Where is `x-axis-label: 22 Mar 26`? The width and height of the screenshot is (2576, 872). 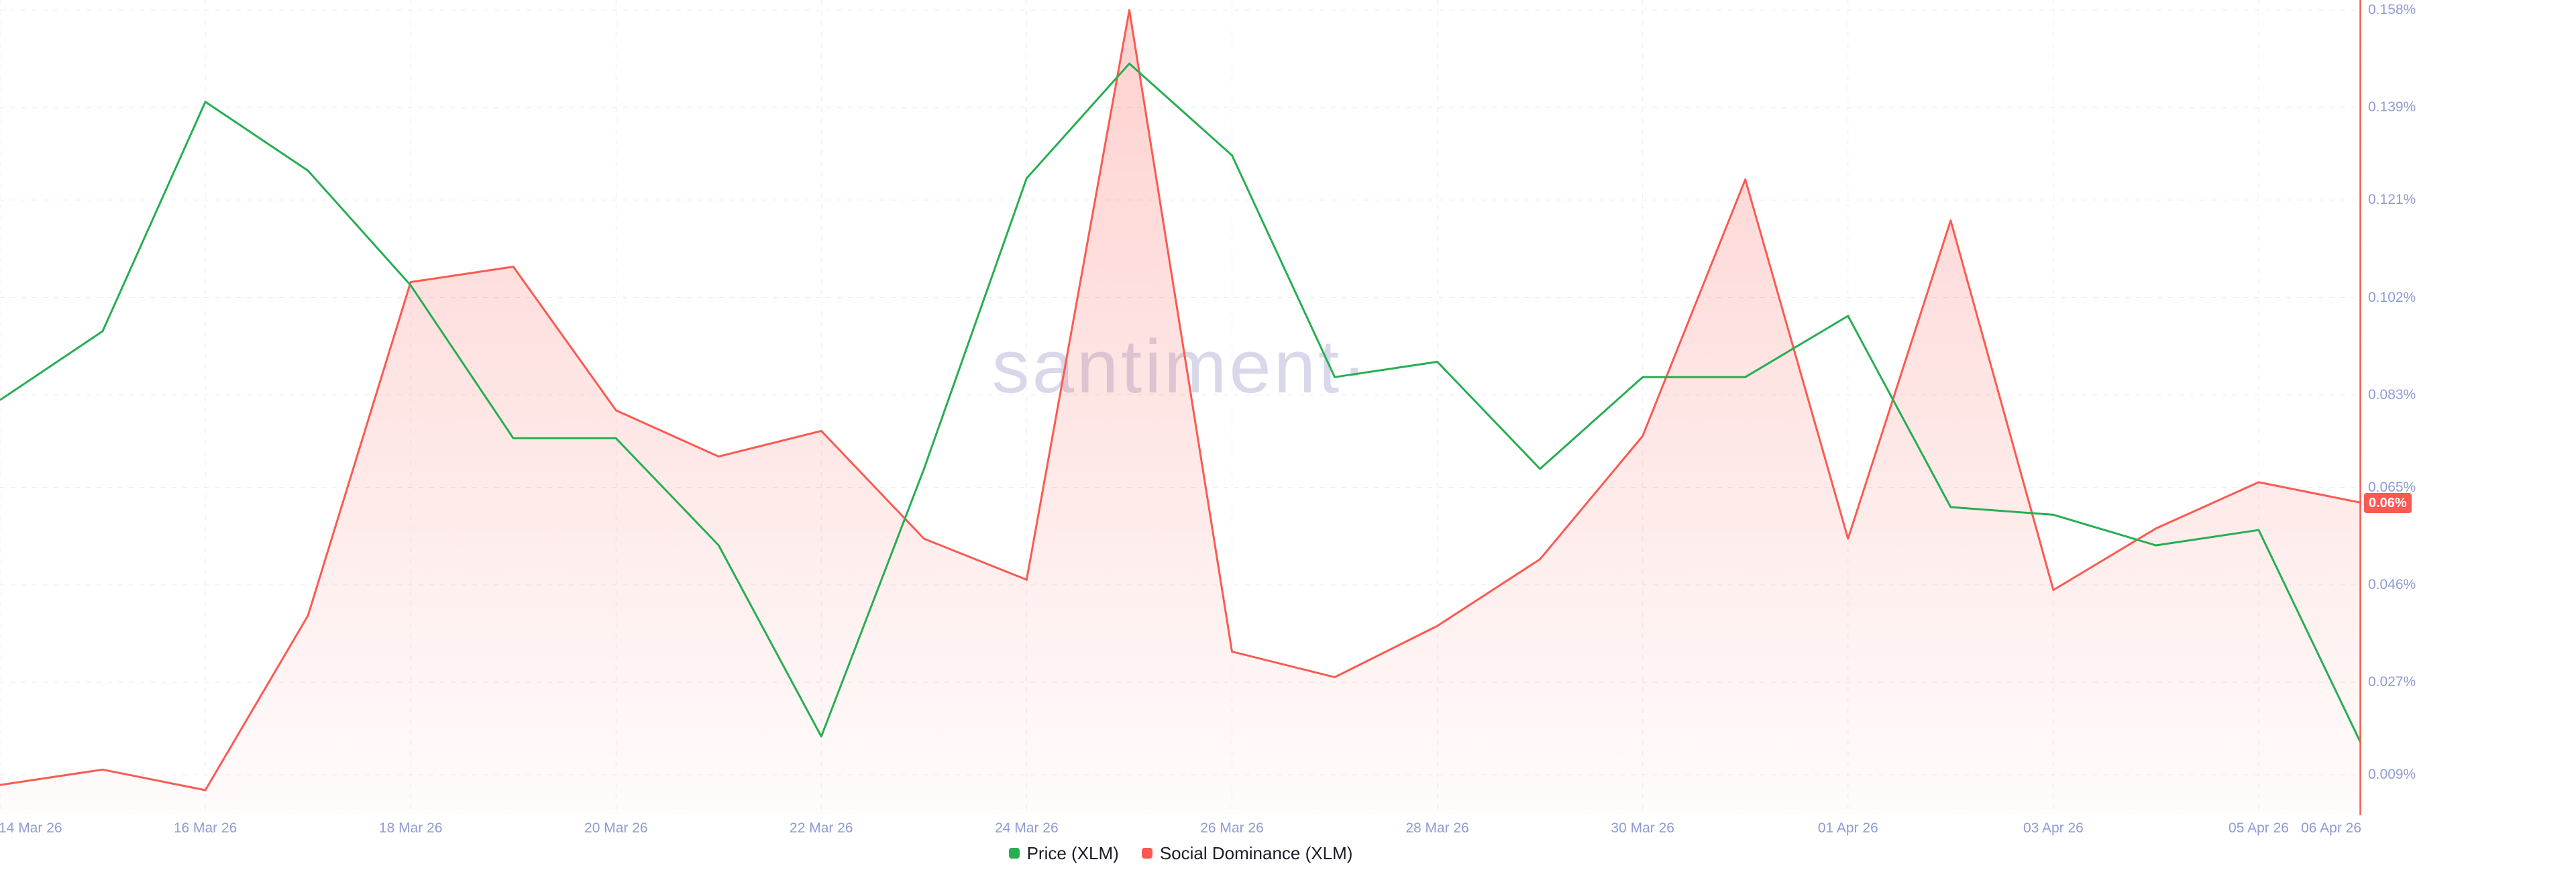 x-axis-label: 22 Mar 26 is located at coordinates (821, 828).